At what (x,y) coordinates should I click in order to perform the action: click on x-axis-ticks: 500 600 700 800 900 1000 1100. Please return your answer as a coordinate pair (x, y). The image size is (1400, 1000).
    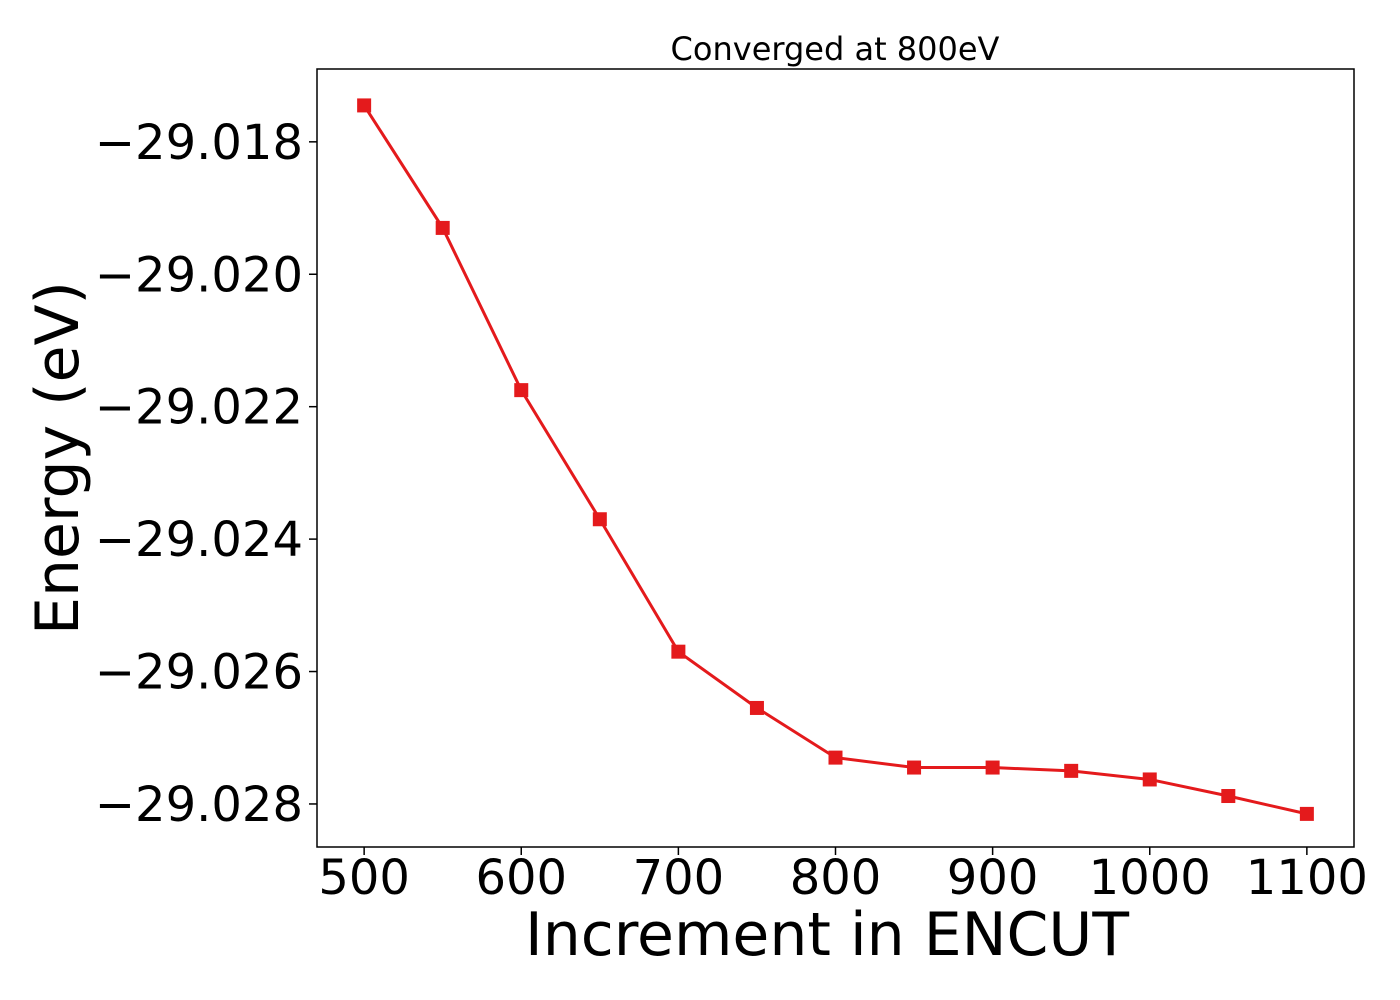
    Looking at the image, I should click on (843, 876).